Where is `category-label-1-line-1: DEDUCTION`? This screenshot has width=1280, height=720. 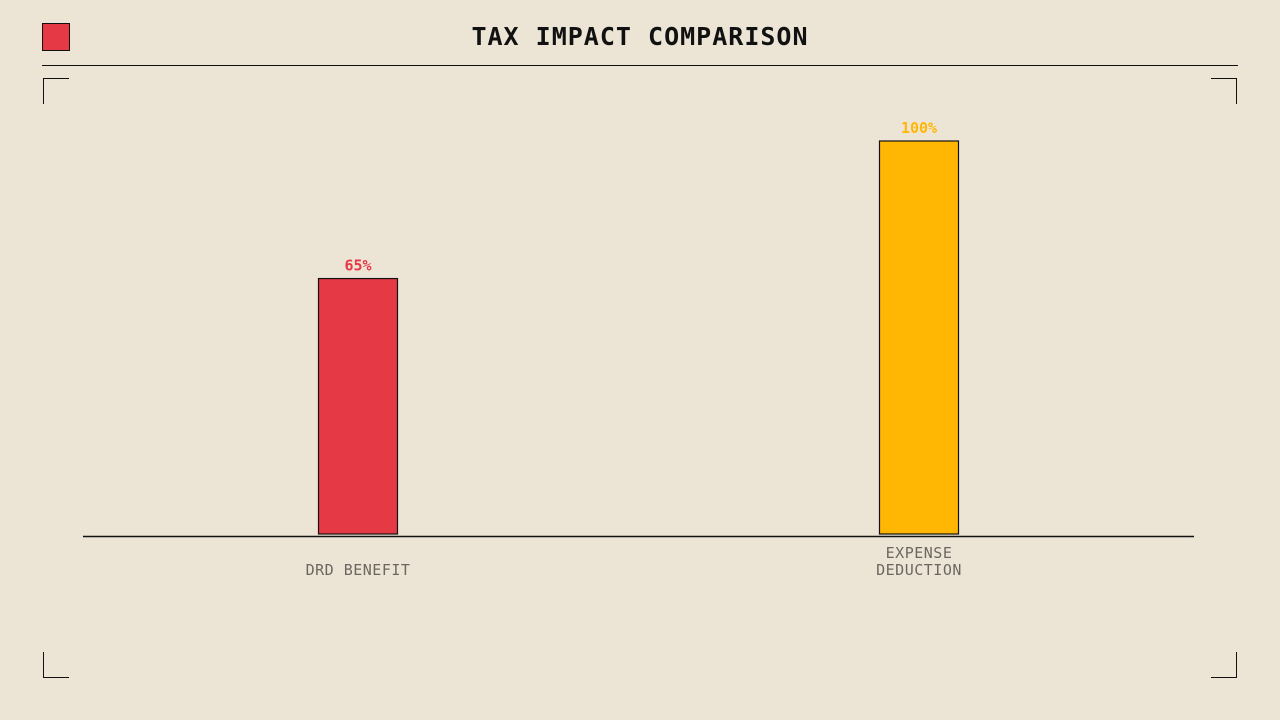
category-label-1-line-1: DEDUCTION is located at coordinates (919, 570).